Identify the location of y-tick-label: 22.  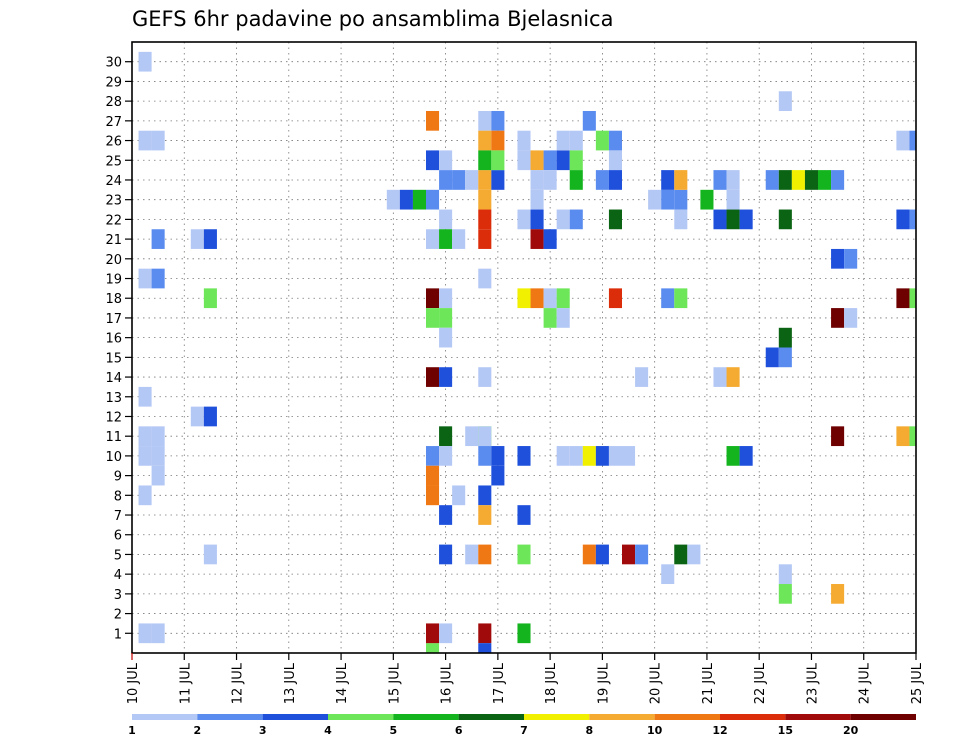
(113, 220).